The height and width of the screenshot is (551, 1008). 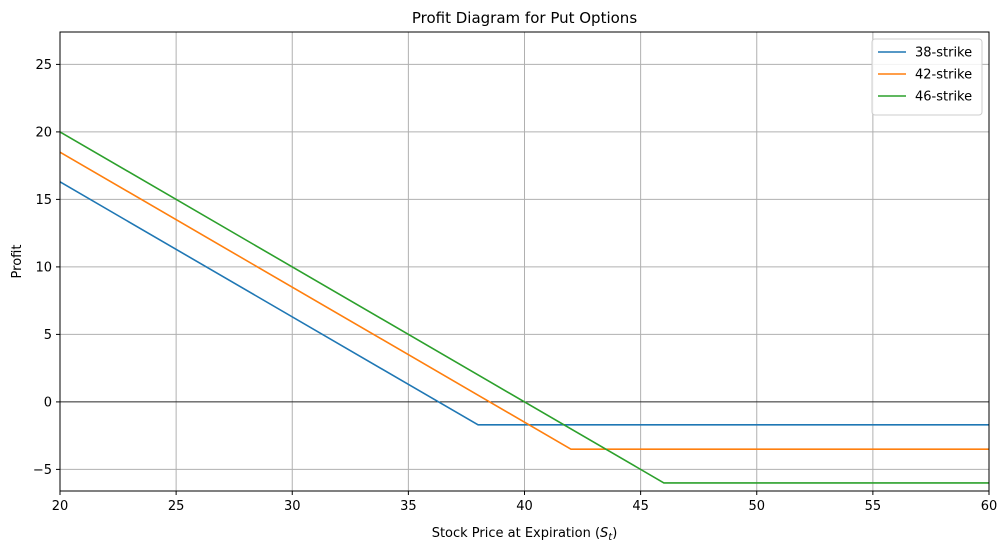 I want to click on legend: 38-strike 42-strike 46-strike, so click(x=927, y=77).